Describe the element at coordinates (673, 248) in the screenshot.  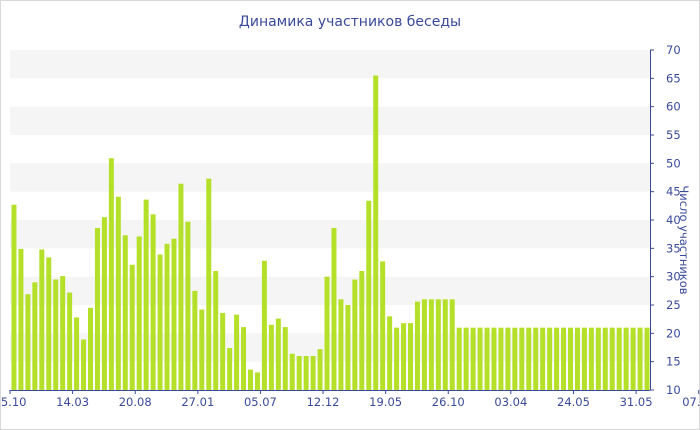
I see `y-tick-label: 35` at that location.